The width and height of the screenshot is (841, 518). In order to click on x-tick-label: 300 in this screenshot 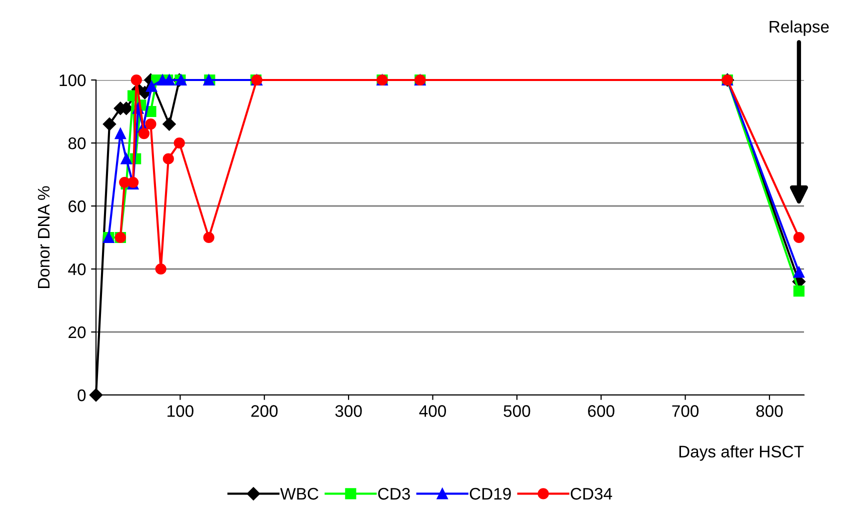, I will do `click(348, 411)`.